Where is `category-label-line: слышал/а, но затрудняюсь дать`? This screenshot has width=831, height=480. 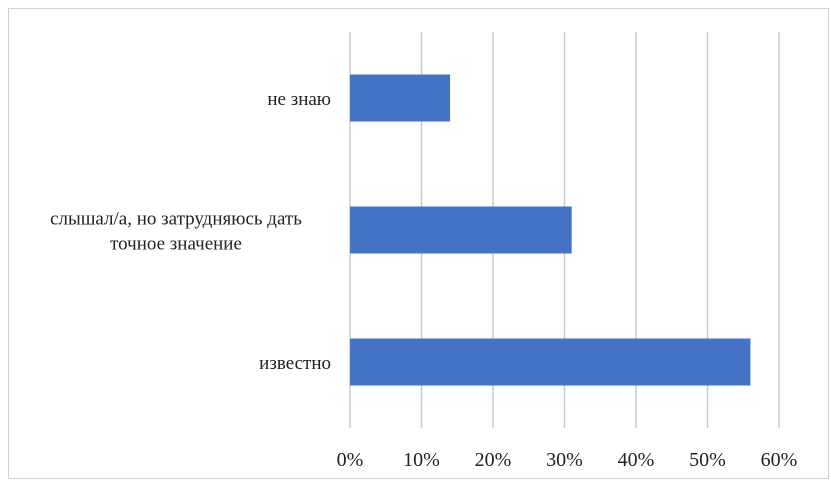 category-label-line: слышал/а, но затрудняюсь дать is located at coordinates (176, 219).